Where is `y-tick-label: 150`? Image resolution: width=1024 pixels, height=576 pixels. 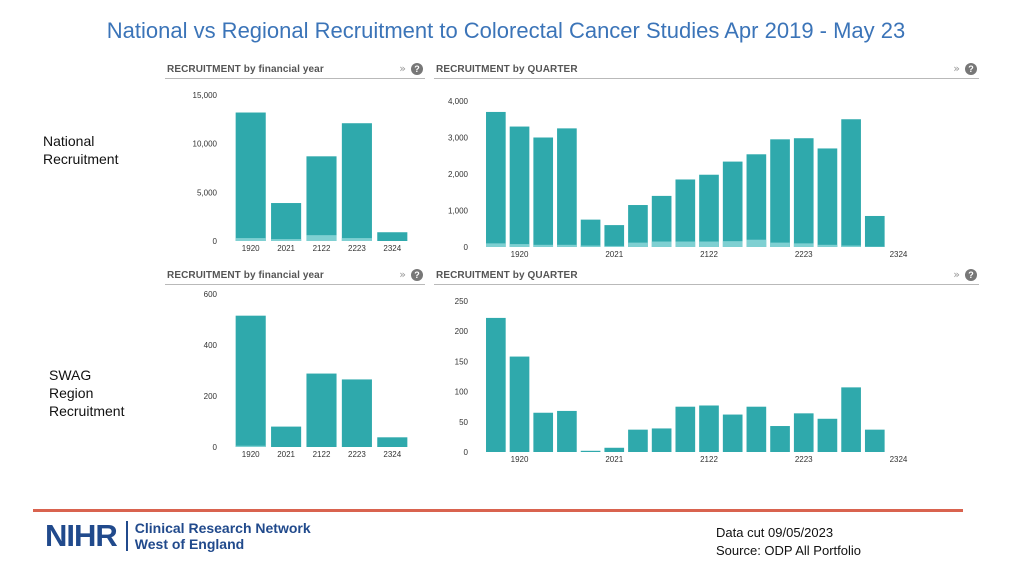
y-tick-label: 150 is located at coordinates (462, 361).